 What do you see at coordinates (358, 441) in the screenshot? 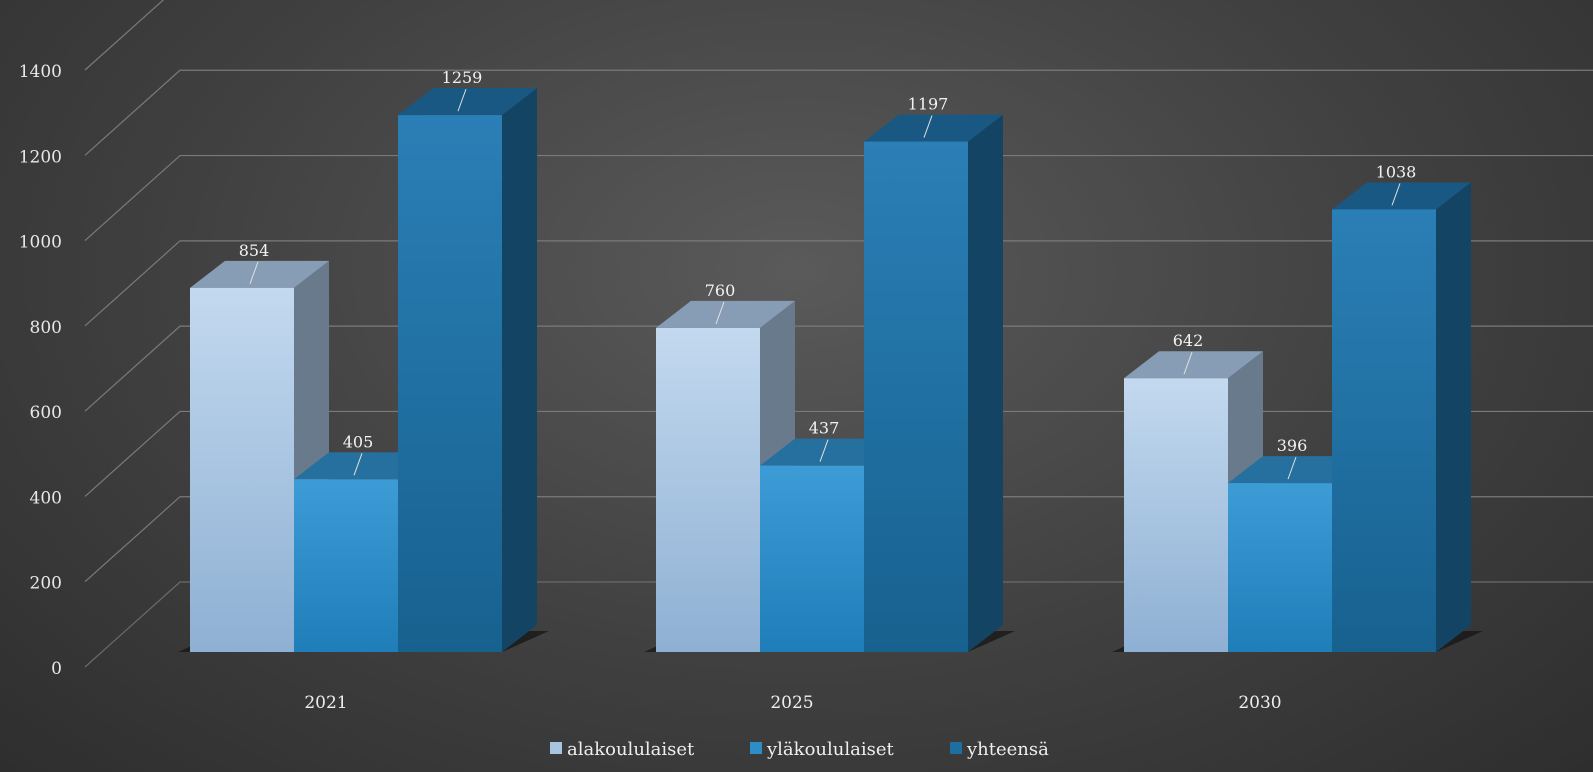
I see `data-label: 405` at bounding box center [358, 441].